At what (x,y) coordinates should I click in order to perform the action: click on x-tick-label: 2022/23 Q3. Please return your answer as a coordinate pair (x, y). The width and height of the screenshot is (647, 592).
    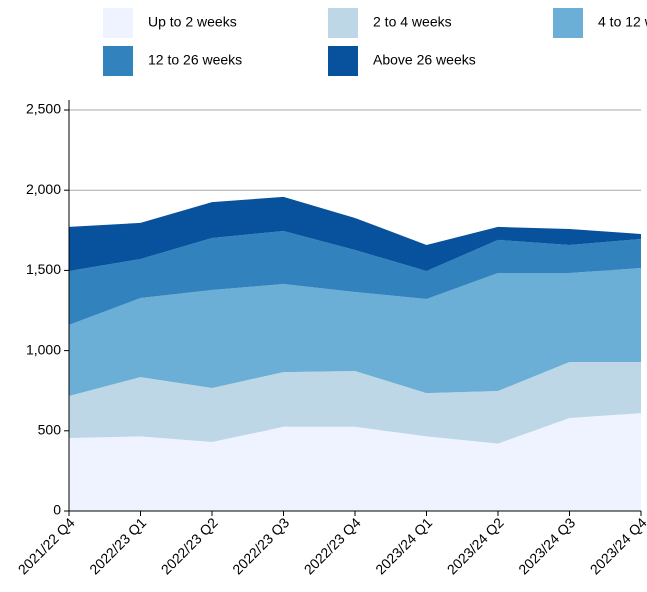
    Looking at the image, I should click on (260, 545).